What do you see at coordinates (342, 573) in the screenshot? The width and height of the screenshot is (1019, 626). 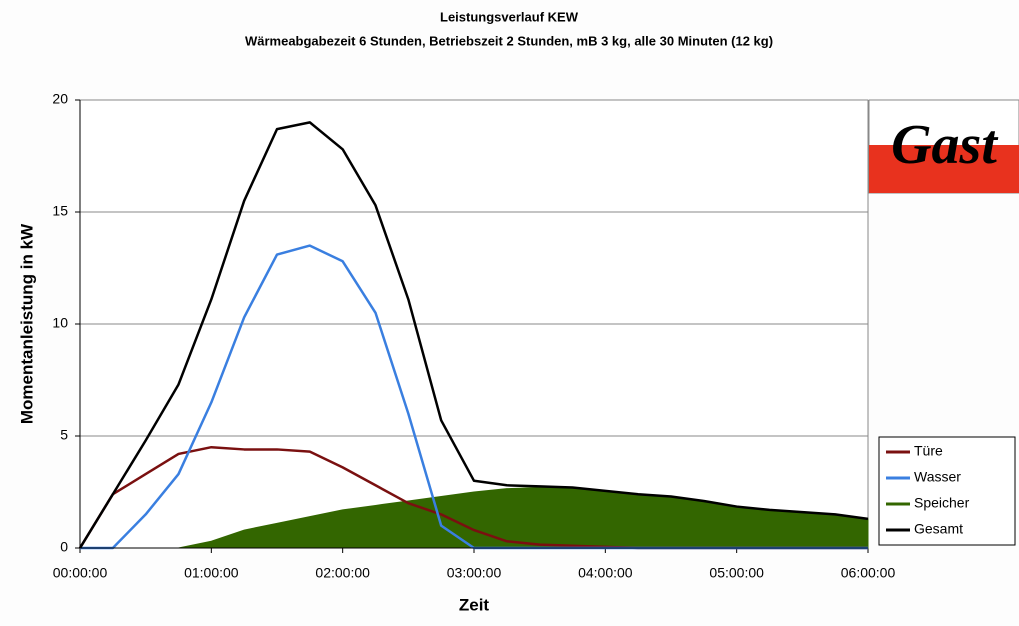 I see `x-tick-label: 02:00:00` at bounding box center [342, 573].